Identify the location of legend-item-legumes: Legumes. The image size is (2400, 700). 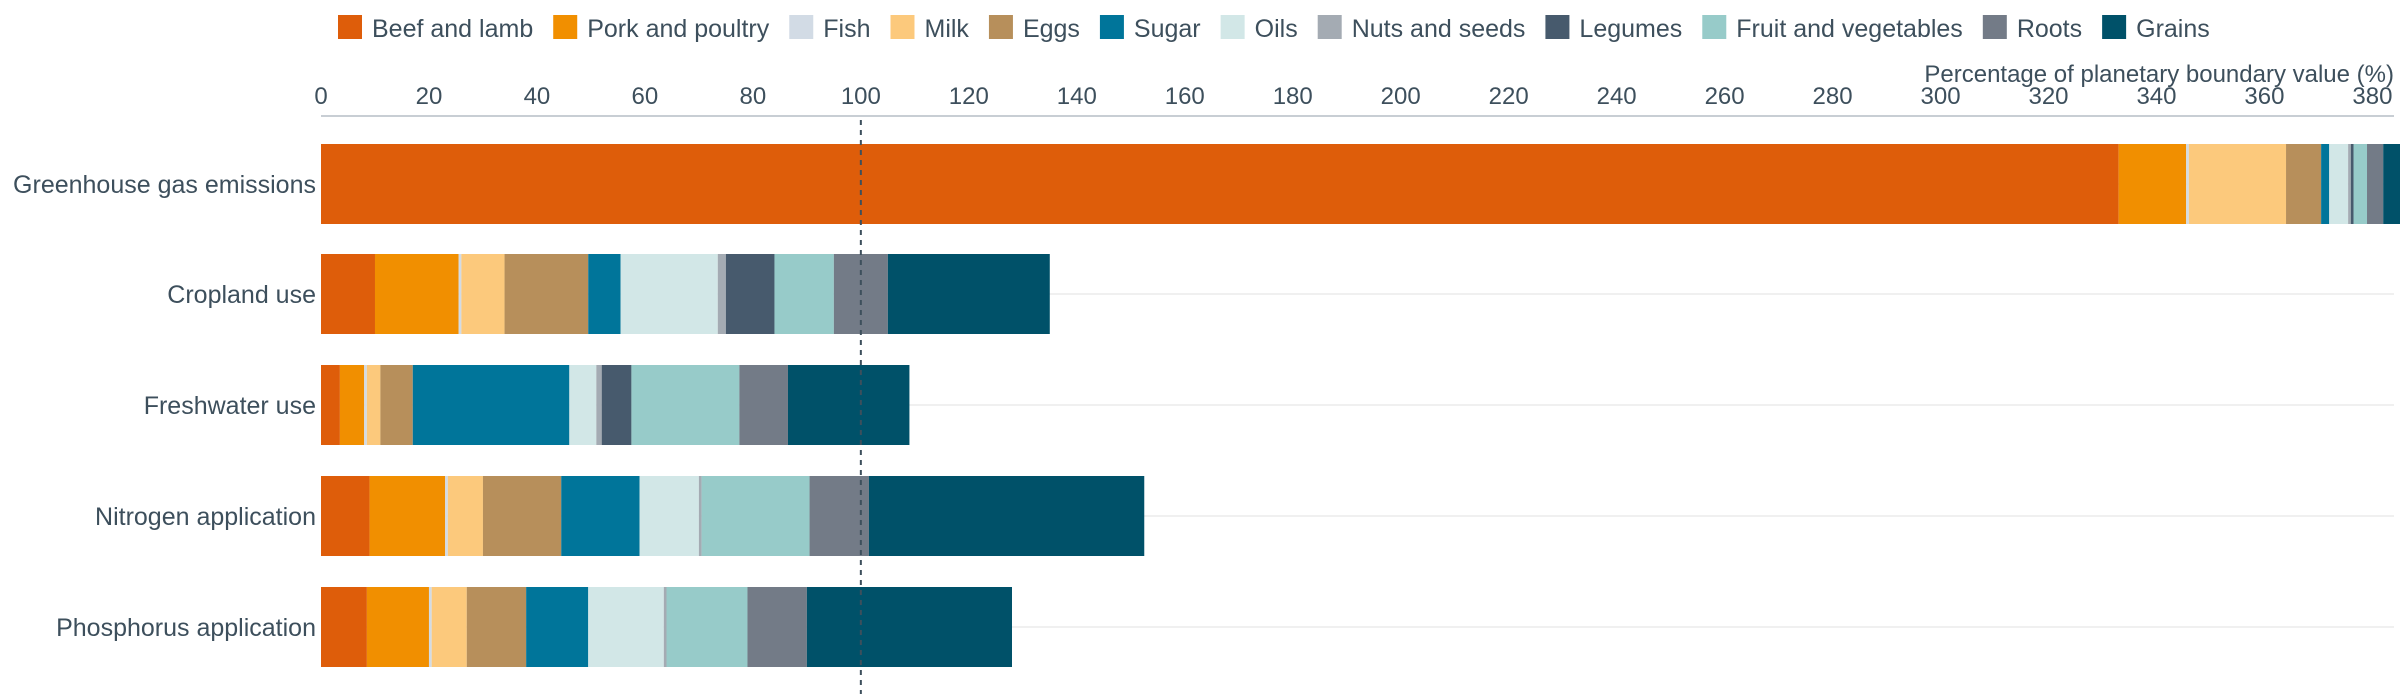
(1613, 29).